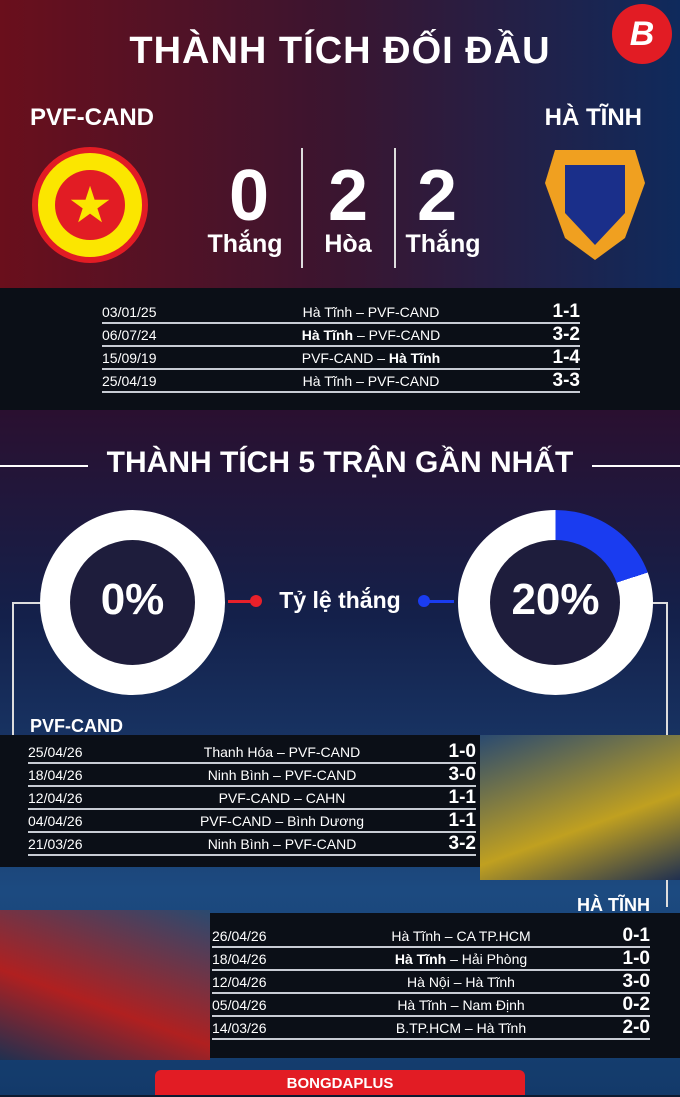  I want to click on home-recent-table, so click(240, 801).